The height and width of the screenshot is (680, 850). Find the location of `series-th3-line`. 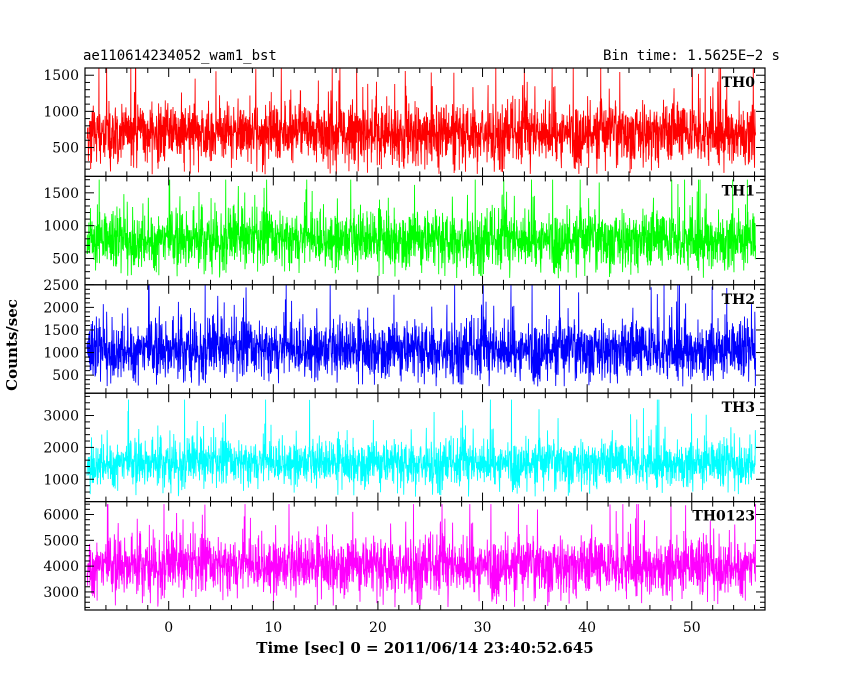

series-th3-line is located at coordinates (421, 448).